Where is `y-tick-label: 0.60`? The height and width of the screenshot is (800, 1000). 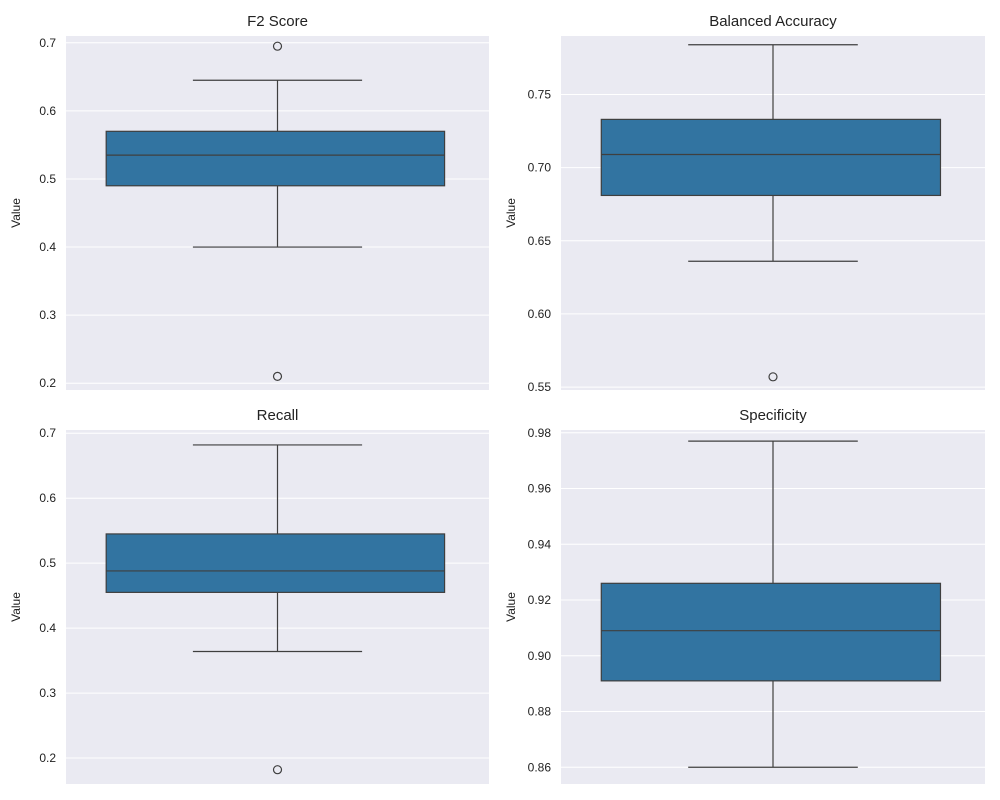
y-tick-label: 0.60 is located at coordinates (540, 314).